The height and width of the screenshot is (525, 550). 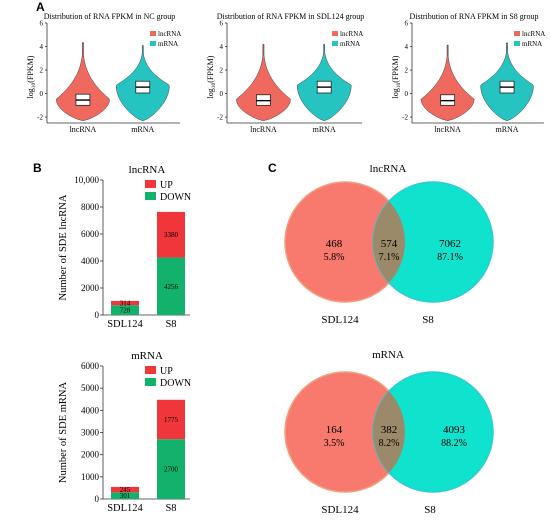 I want to click on y-tick-label: 5000, so click(x=90, y=388).